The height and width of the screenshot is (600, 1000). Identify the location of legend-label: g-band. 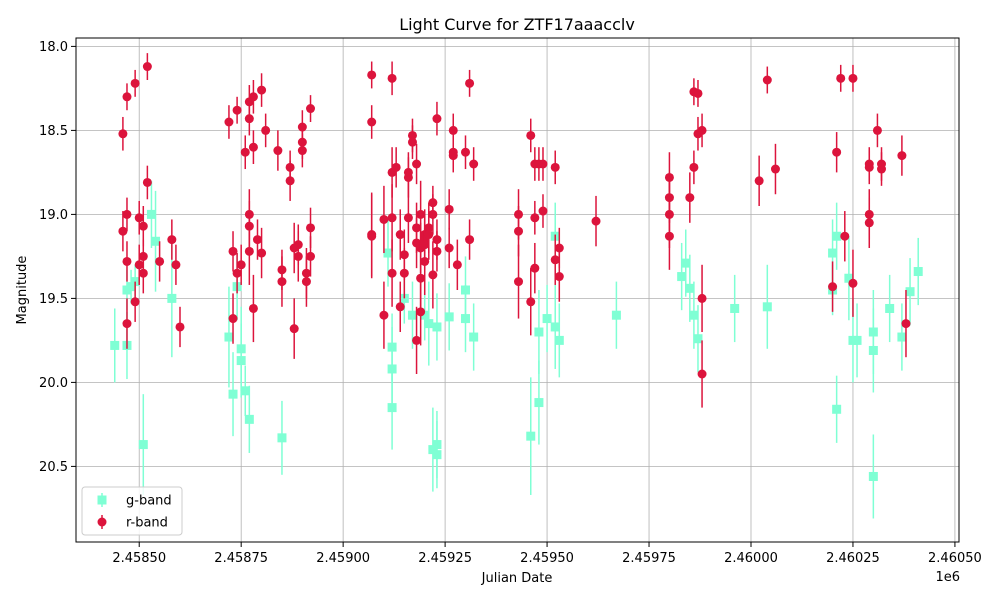
(149, 501).